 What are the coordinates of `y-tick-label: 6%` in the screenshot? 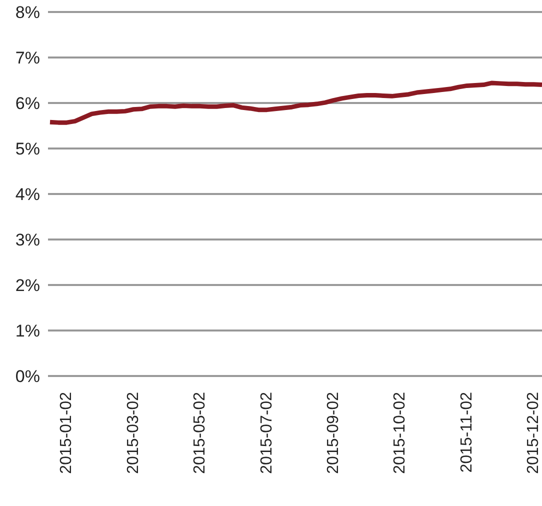 It's located at (27, 104).